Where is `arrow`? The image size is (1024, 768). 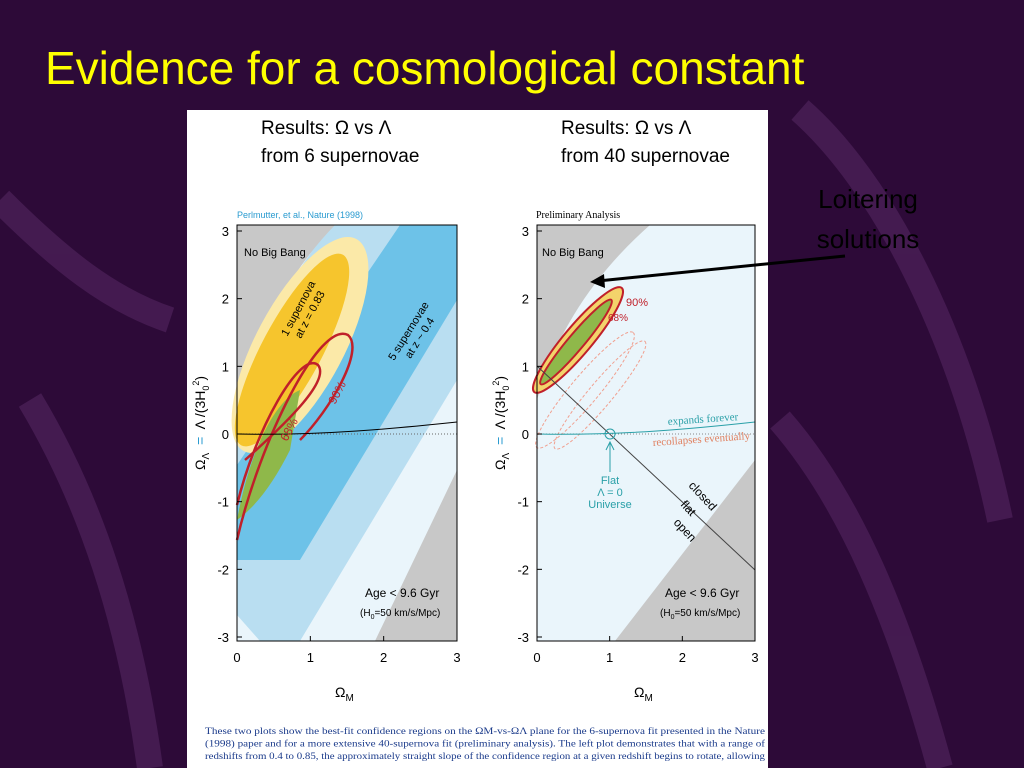 arrow is located at coordinates (610, 456).